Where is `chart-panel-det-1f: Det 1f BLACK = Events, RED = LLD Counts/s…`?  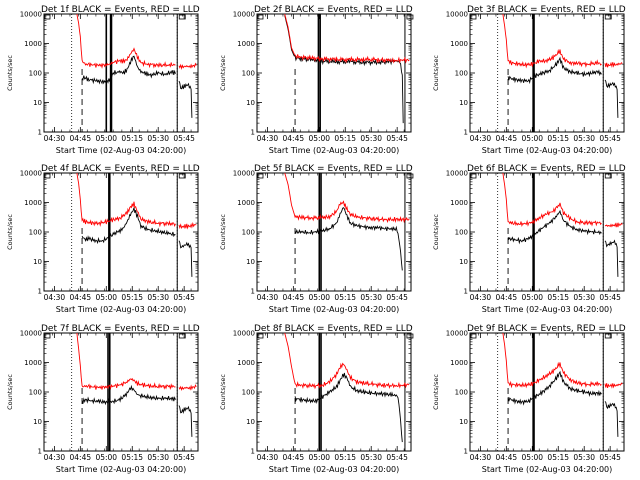 chart-panel-det-1f: Det 1f BLACK = Events, RED = LLD Counts/s… is located at coordinates (103, 80).